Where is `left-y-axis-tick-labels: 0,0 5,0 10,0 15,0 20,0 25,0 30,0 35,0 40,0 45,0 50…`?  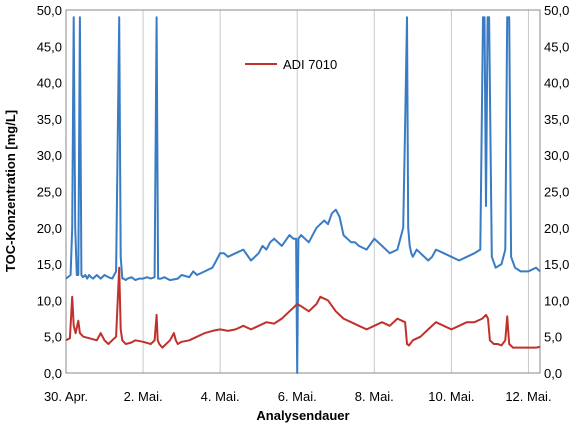 left-y-axis-tick-labels: 0,0 5,0 10,0 15,0 20,0 25,0 30,0 35,0 40,0 45,0 50… is located at coordinates (49, 192).